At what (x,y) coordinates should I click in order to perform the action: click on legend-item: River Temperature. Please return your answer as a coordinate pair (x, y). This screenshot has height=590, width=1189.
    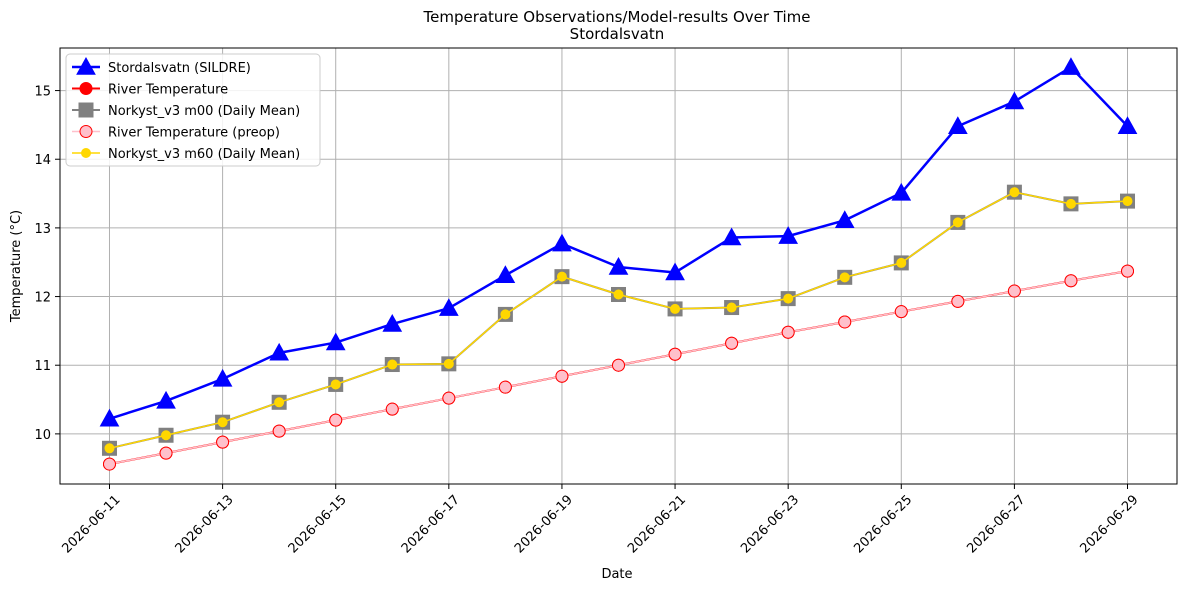
    Looking at the image, I should click on (150, 90).